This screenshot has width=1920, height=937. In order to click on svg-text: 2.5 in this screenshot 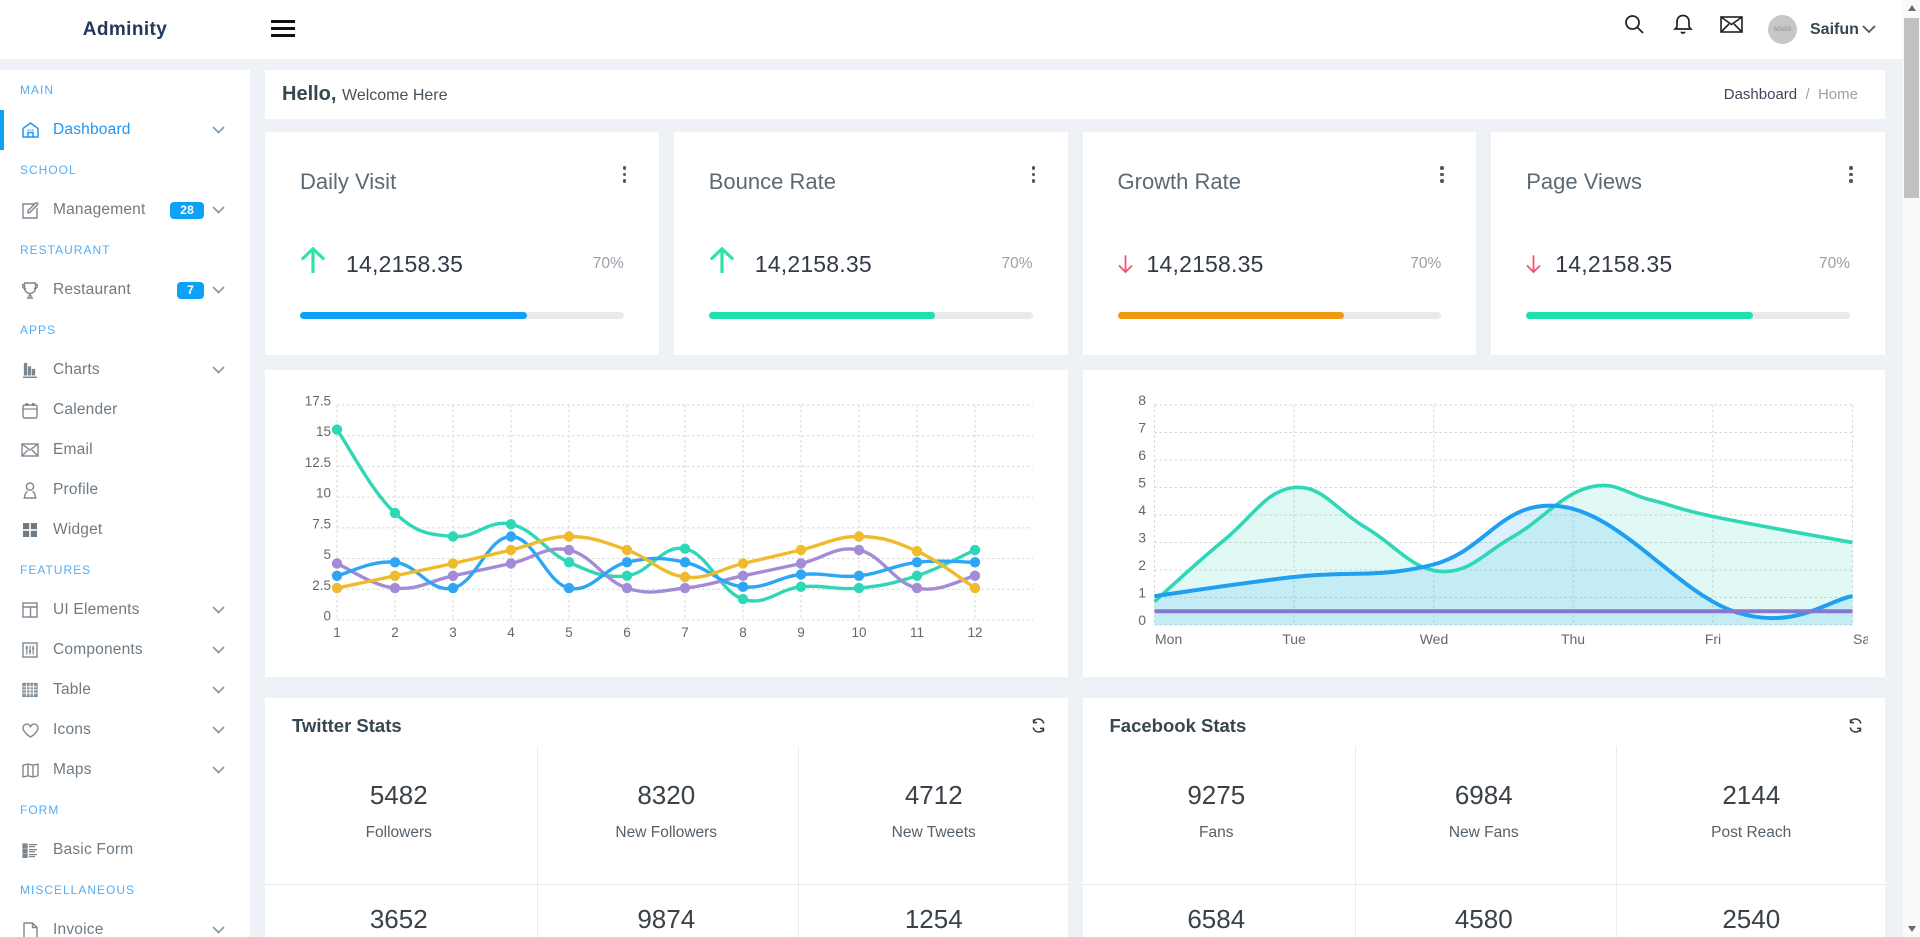, I will do `click(321, 585)`.